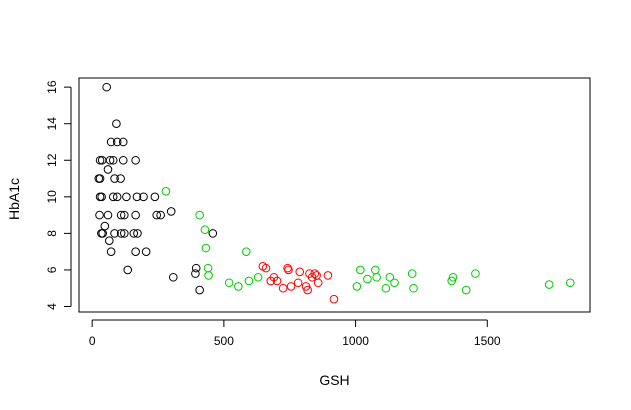 Image resolution: width=631 pixels, height=410 pixels. Describe the element at coordinates (52, 269) in the screenshot. I see `y-tick-label: 6` at that location.